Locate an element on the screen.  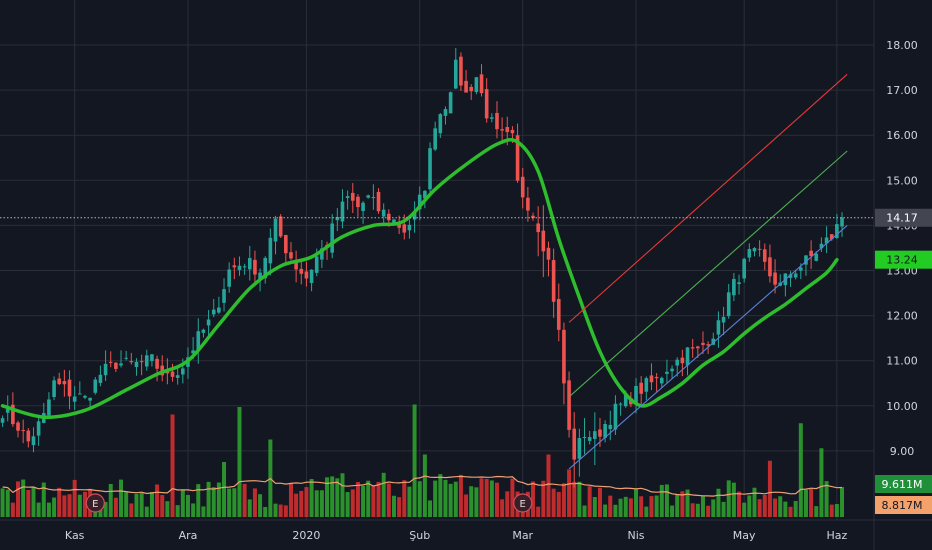
time-tick-label: 2020 is located at coordinates (306, 535).